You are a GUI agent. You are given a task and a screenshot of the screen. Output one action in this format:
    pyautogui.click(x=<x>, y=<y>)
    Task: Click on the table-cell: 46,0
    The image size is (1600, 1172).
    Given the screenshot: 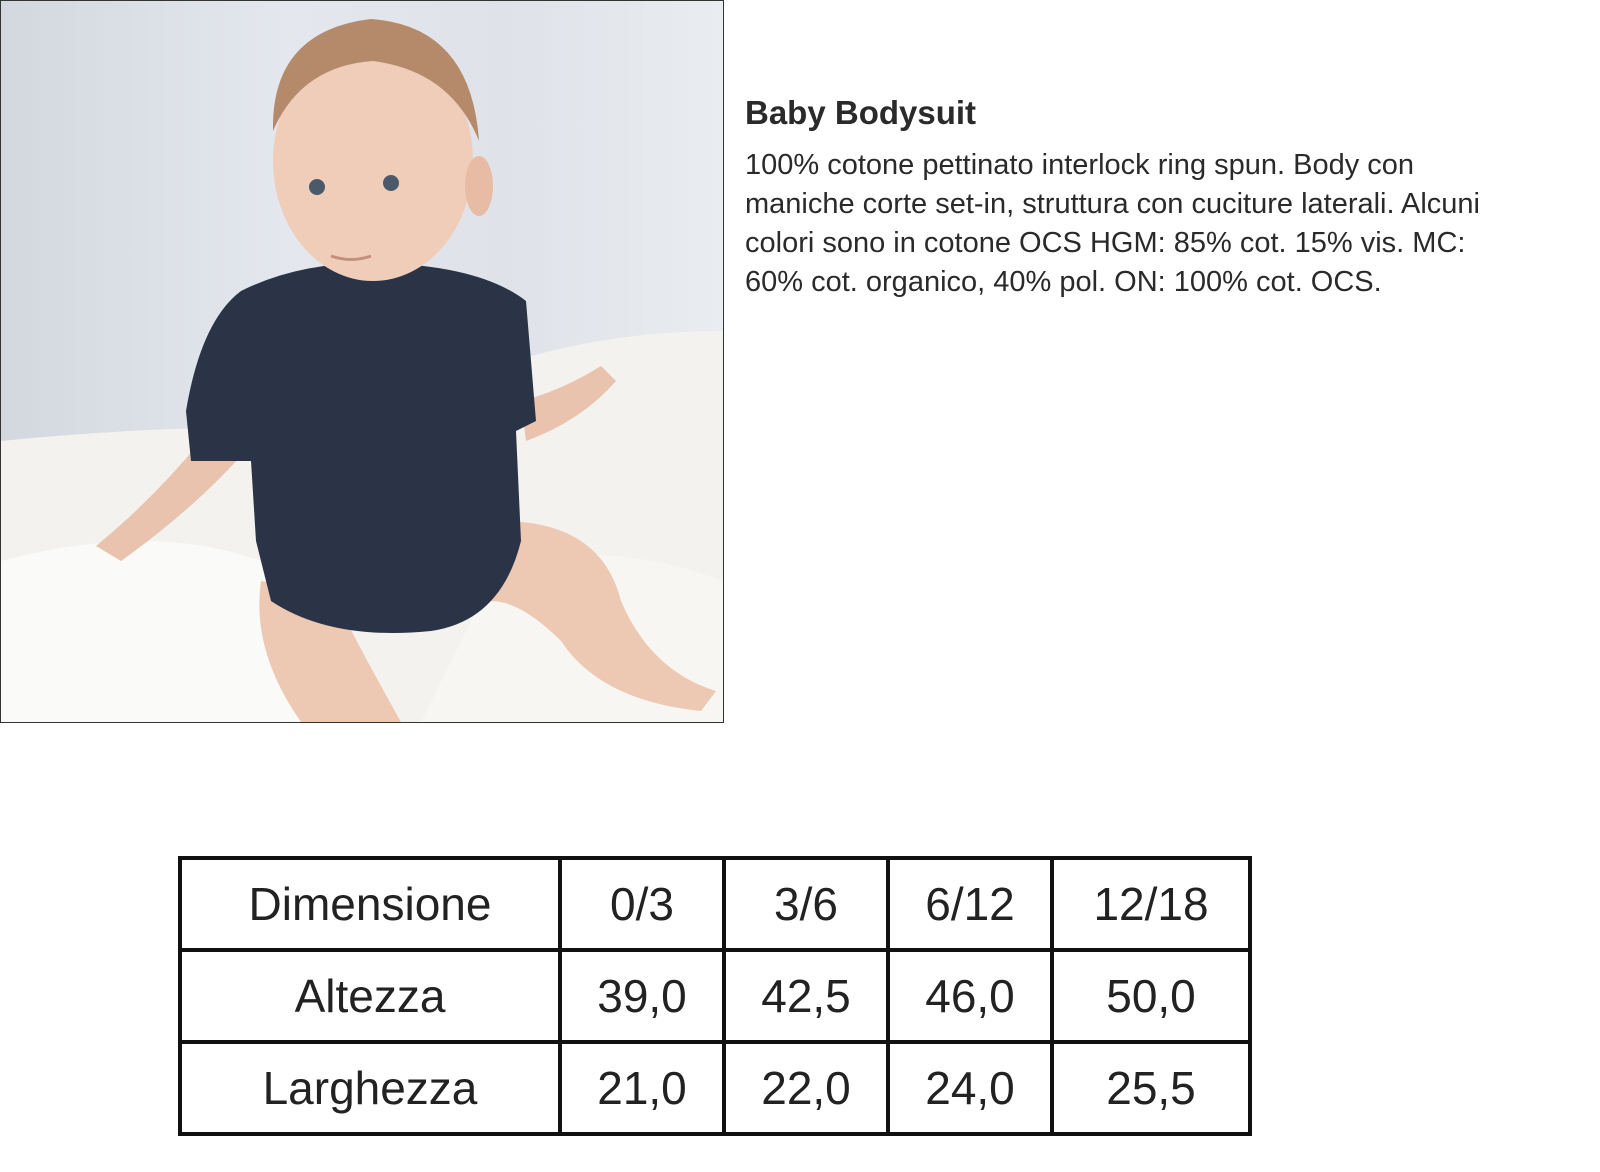 What is the action you would take?
    pyautogui.click(x=970, y=996)
    